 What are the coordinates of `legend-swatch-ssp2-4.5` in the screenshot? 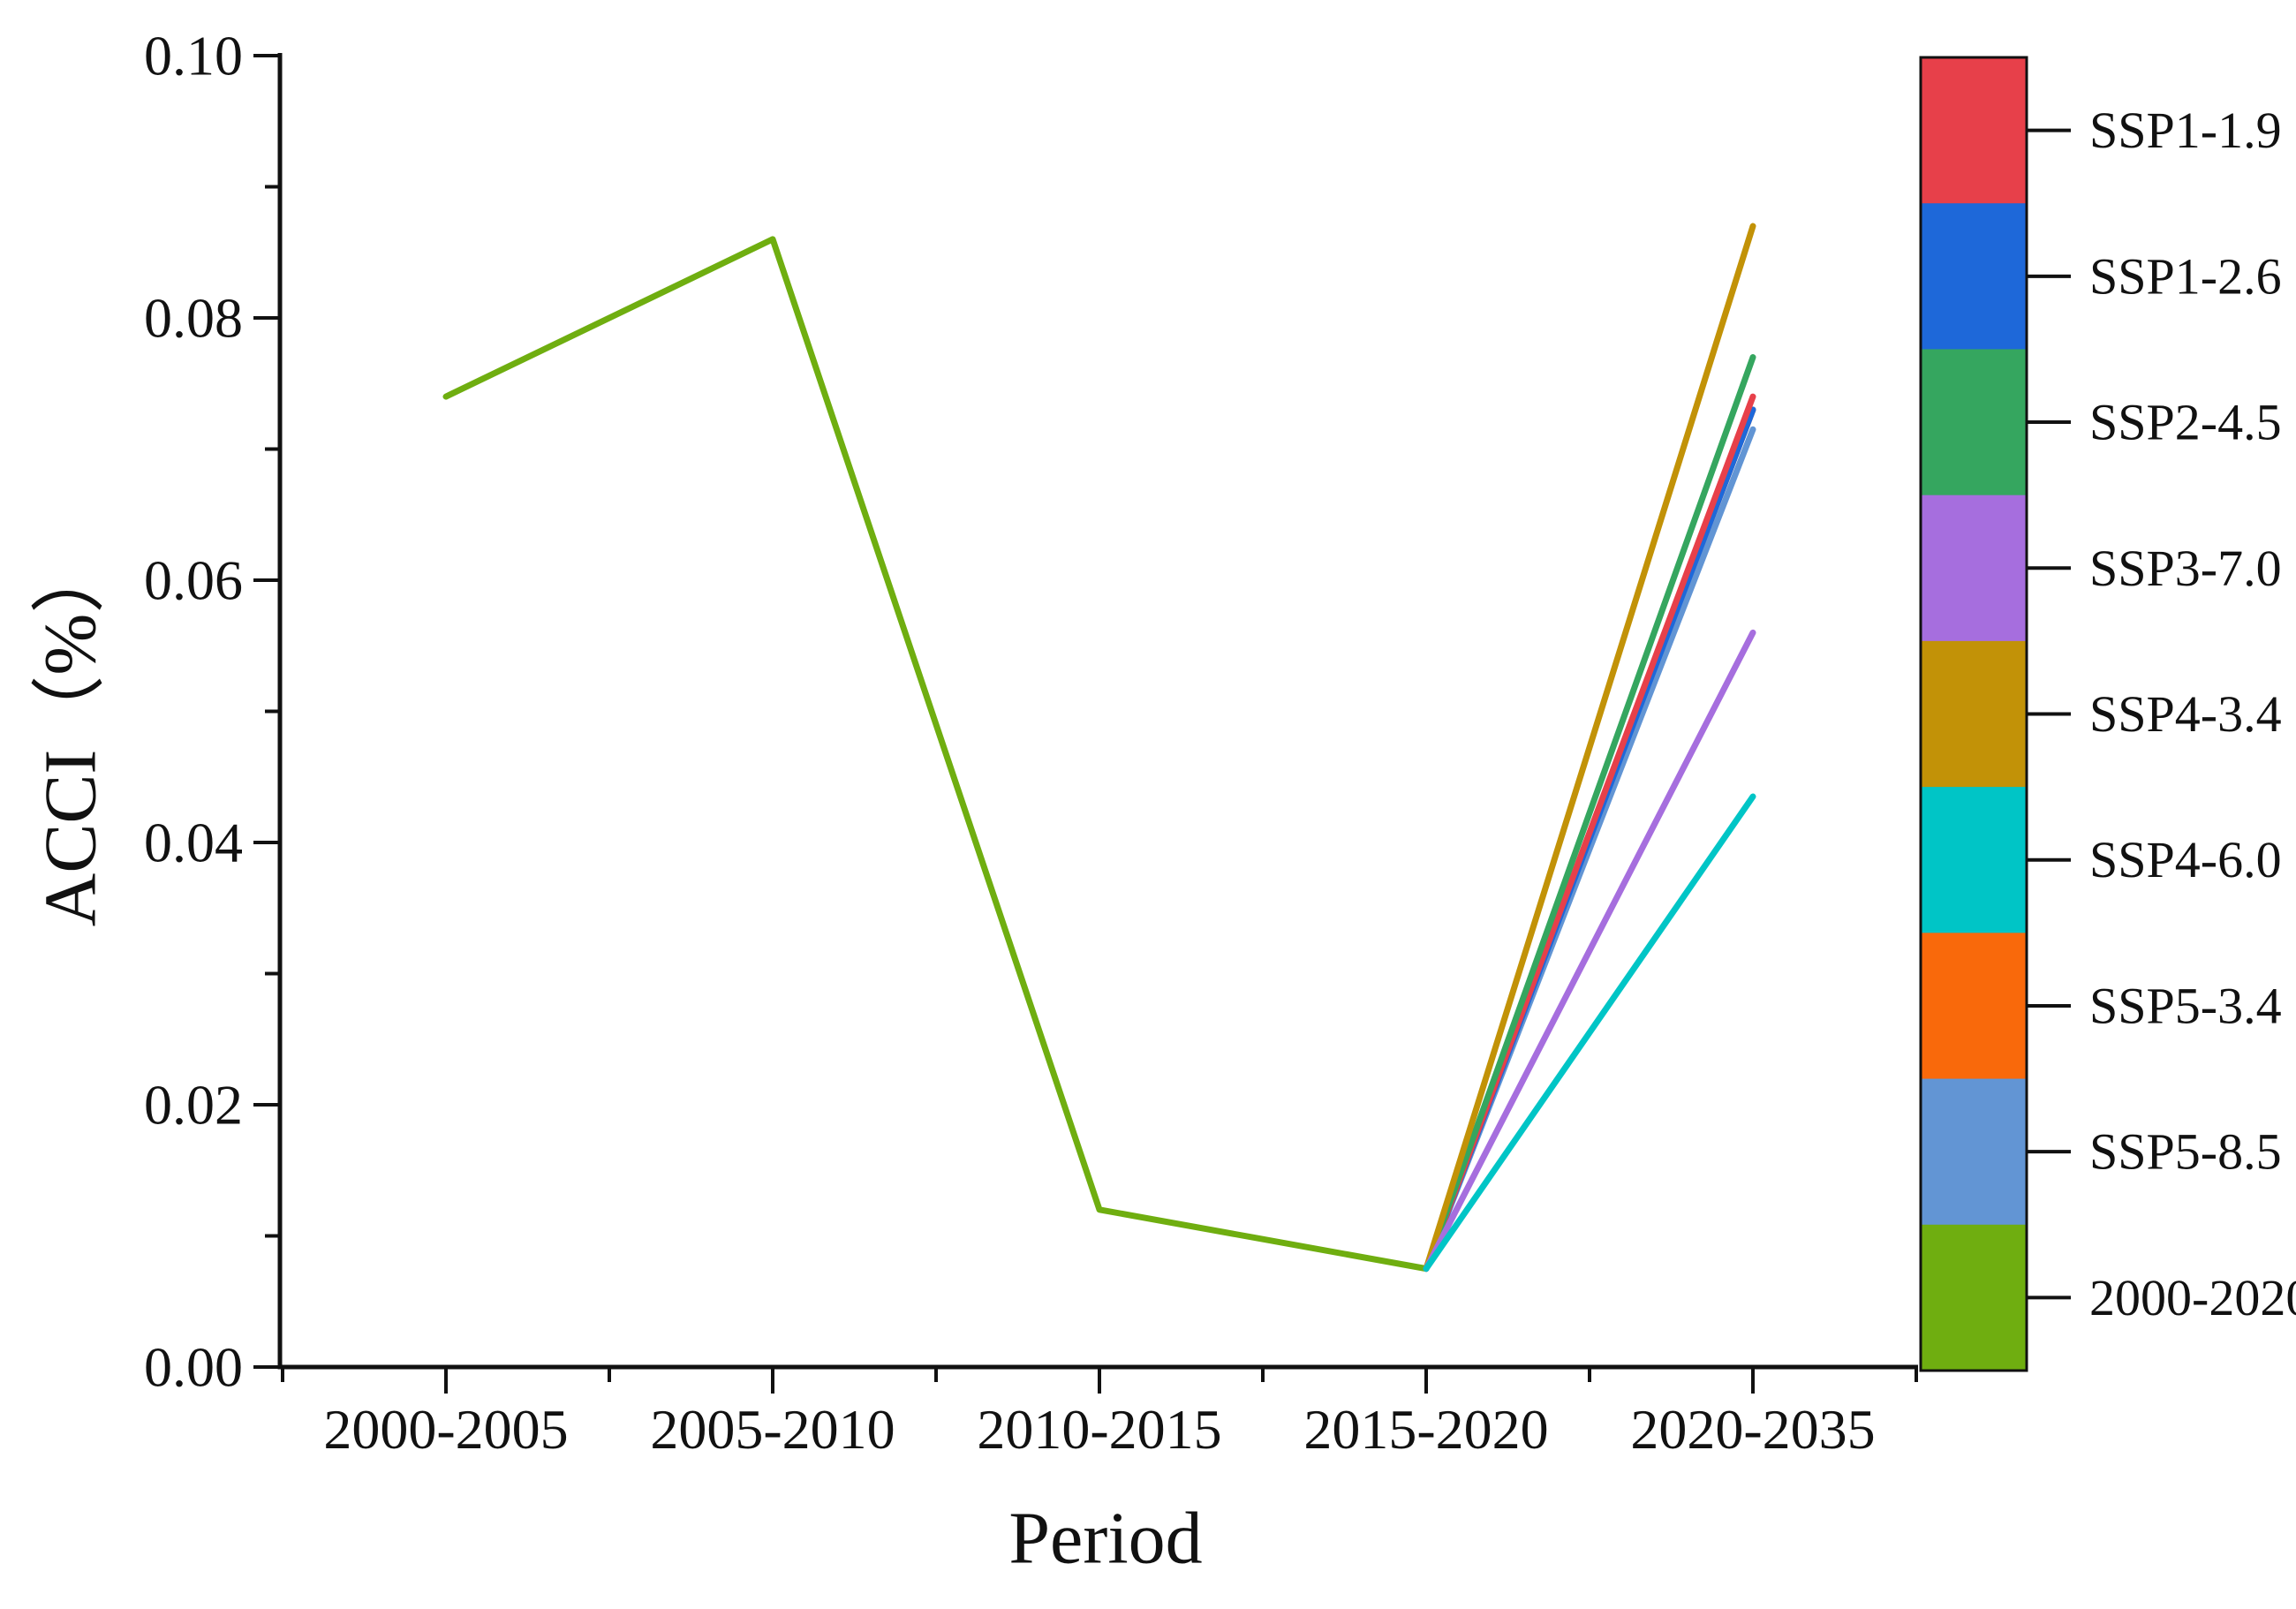 It's located at (1974, 422).